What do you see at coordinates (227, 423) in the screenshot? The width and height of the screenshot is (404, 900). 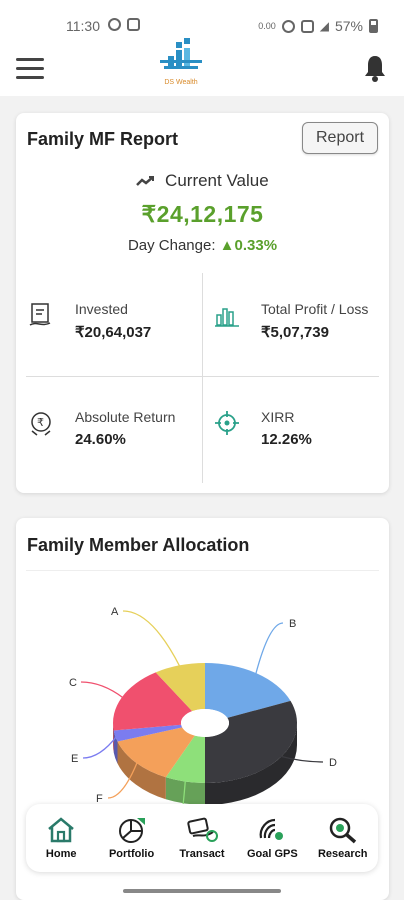 I see `target-icon` at bounding box center [227, 423].